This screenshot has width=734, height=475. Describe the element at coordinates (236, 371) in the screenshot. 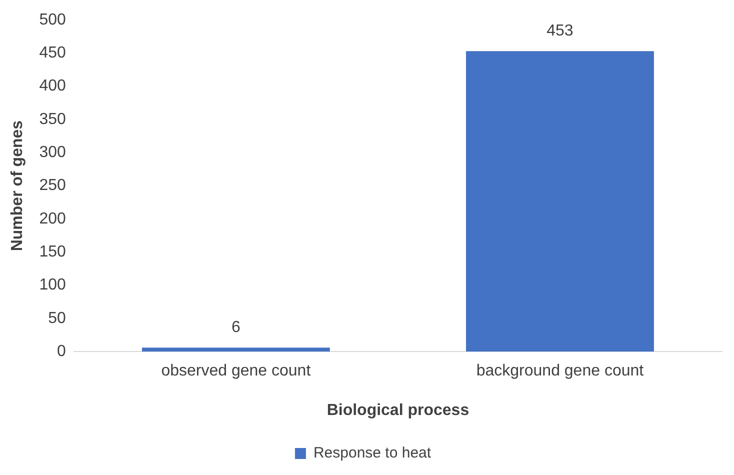

I see `x-tick-label: observed gene count` at that location.